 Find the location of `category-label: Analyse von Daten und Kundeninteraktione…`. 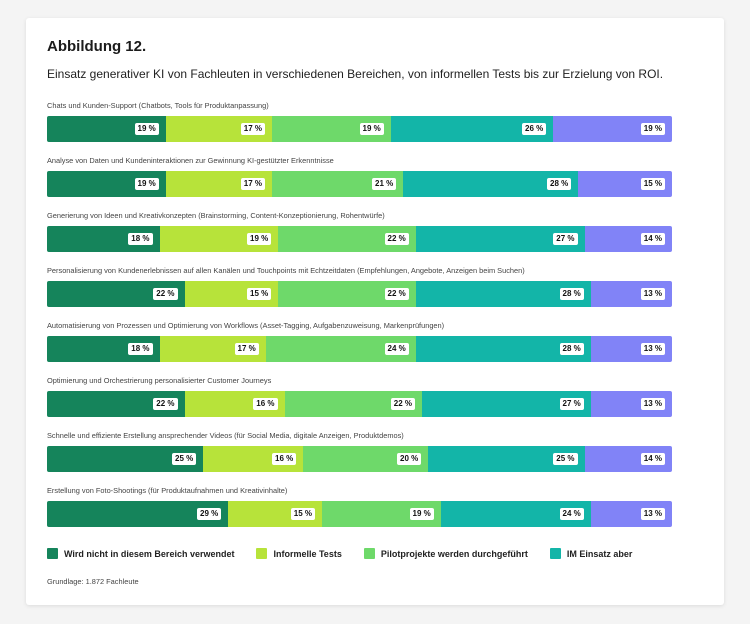

category-label: Analyse von Daten und Kundeninteraktione… is located at coordinates (190, 160).